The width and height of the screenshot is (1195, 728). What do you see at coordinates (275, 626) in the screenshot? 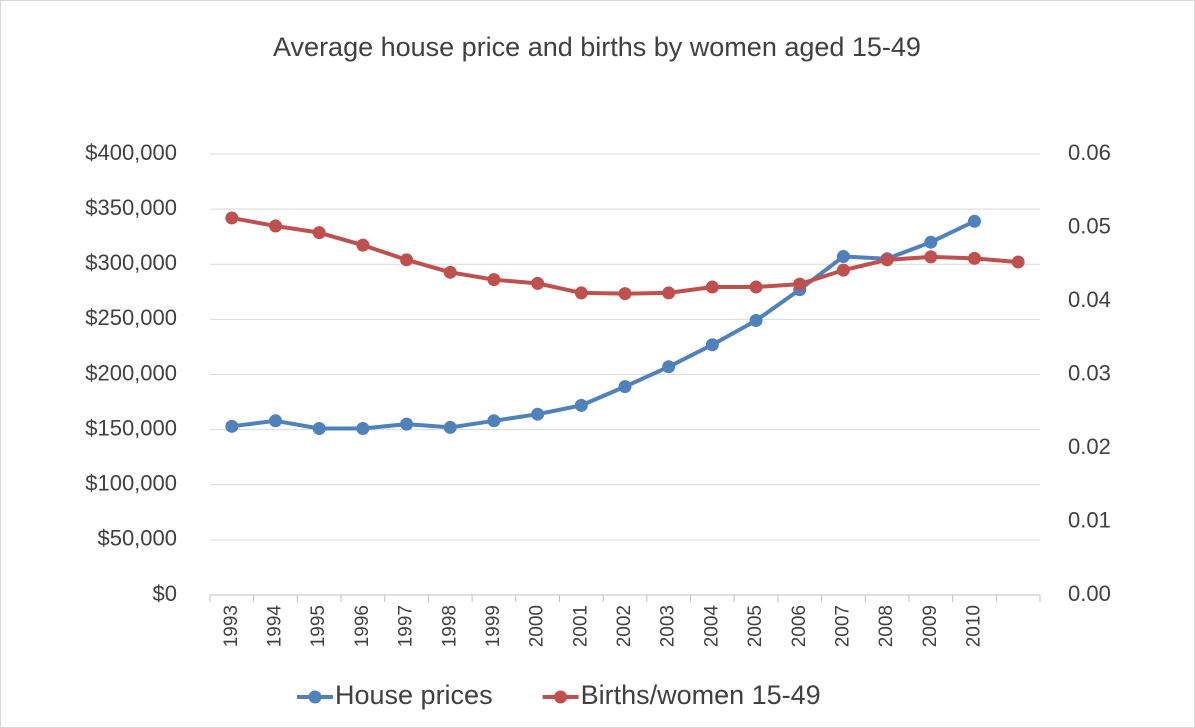
I see `x-tick-label: 1994` at bounding box center [275, 626].